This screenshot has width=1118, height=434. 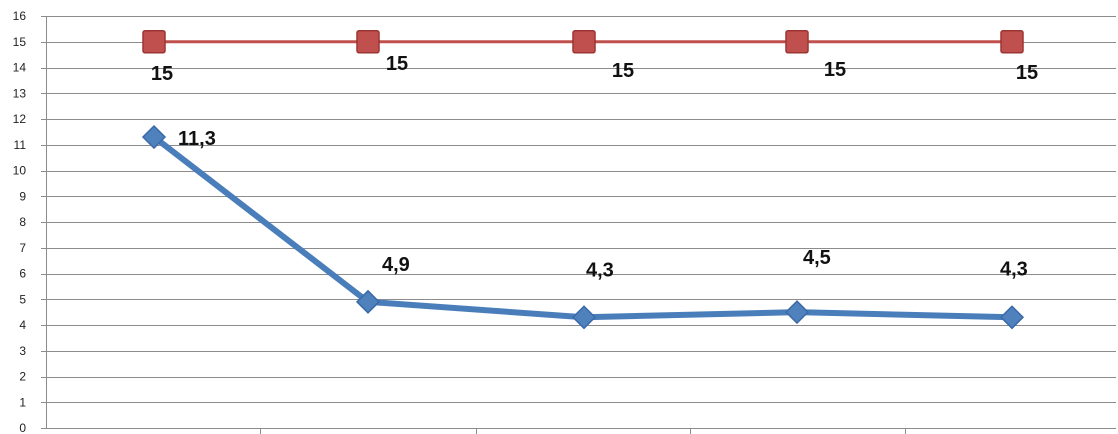 I want to click on y-tick-label-12: 12, so click(x=20, y=119).